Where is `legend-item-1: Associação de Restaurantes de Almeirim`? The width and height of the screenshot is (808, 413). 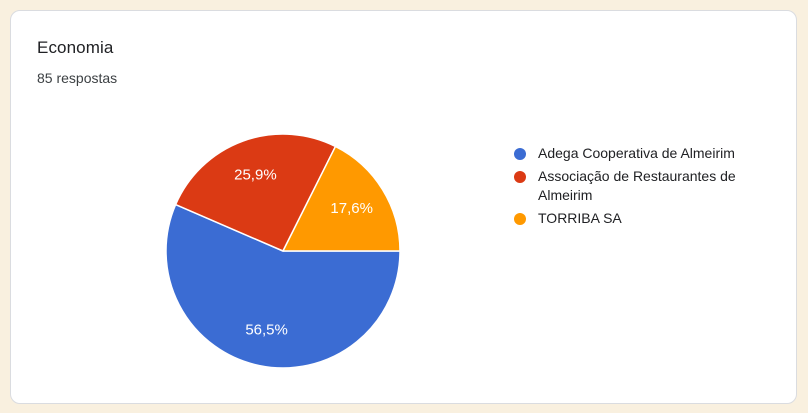
legend-item-1: Associação de Restaurantes de Almeirim is located at coordinates (646, 186).